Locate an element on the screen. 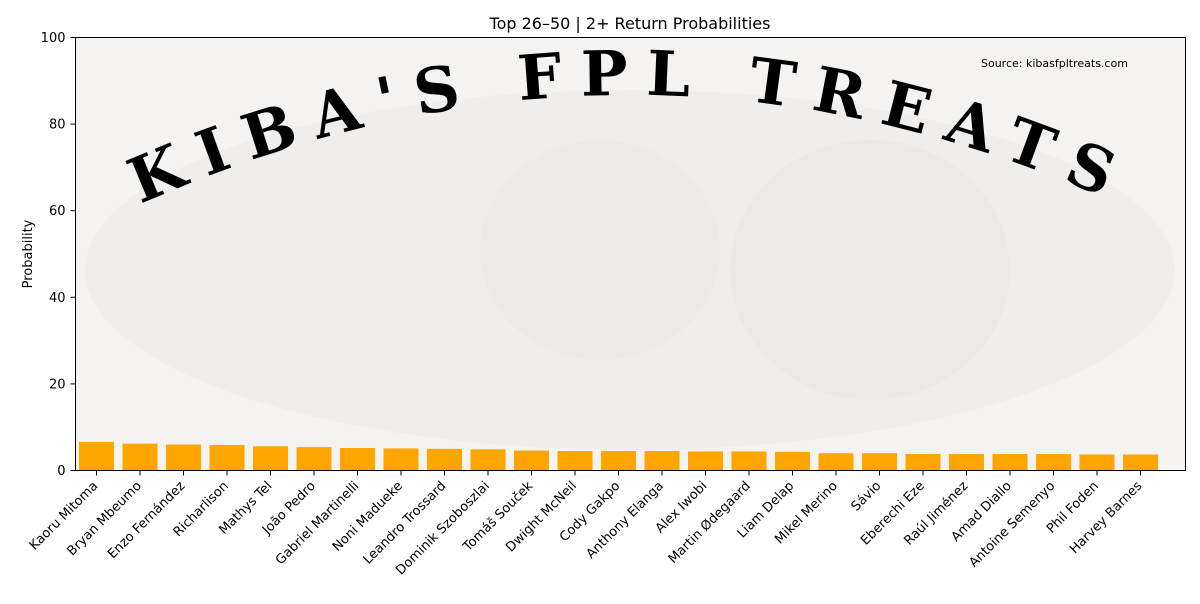 This screenshot has width=1200, height=604. x-tick-label: Gabriel Martinelli is located at coordinates (317, 523).